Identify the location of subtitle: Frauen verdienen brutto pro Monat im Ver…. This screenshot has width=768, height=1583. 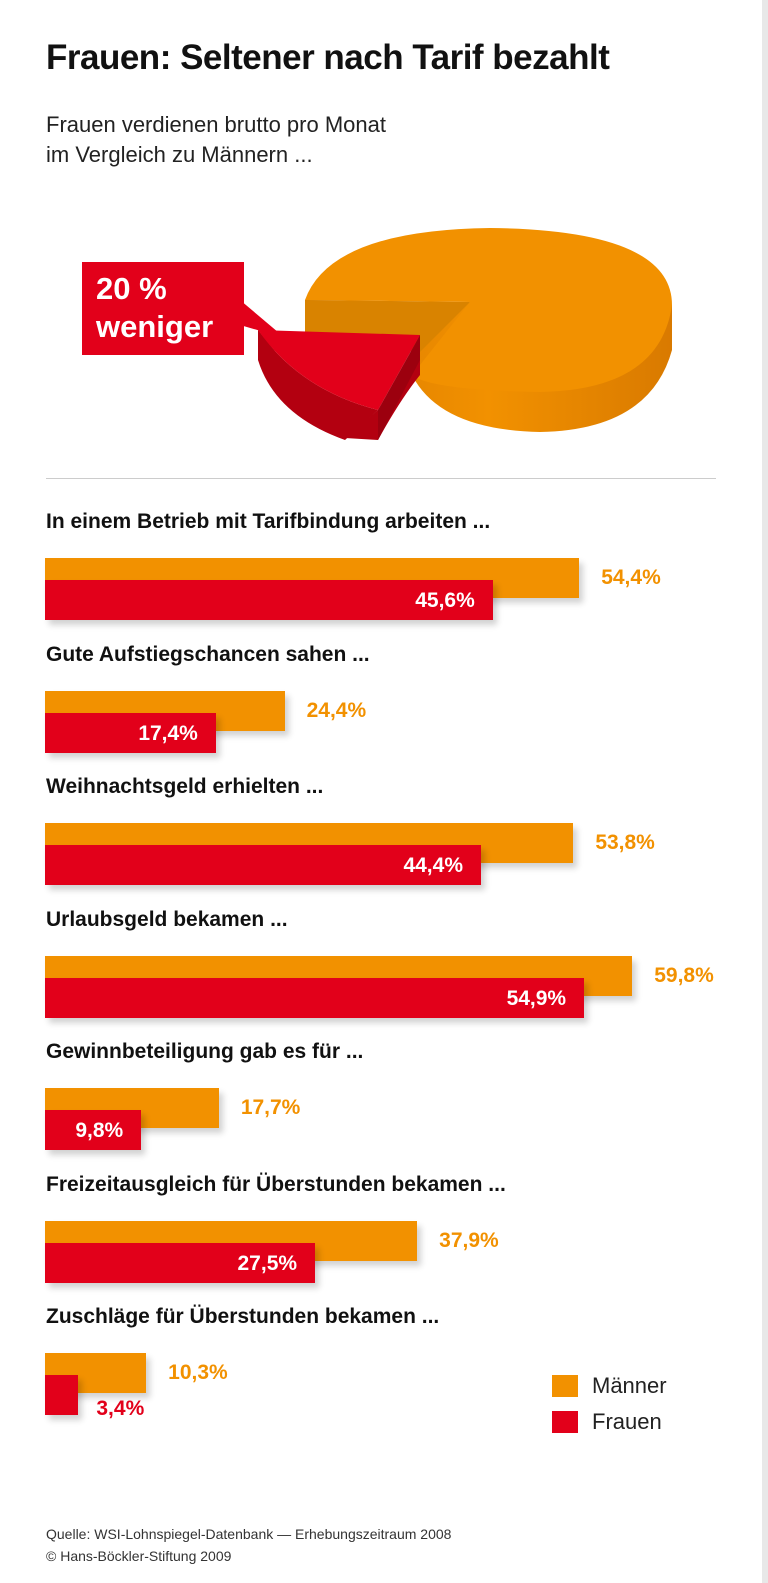
(296, 140).